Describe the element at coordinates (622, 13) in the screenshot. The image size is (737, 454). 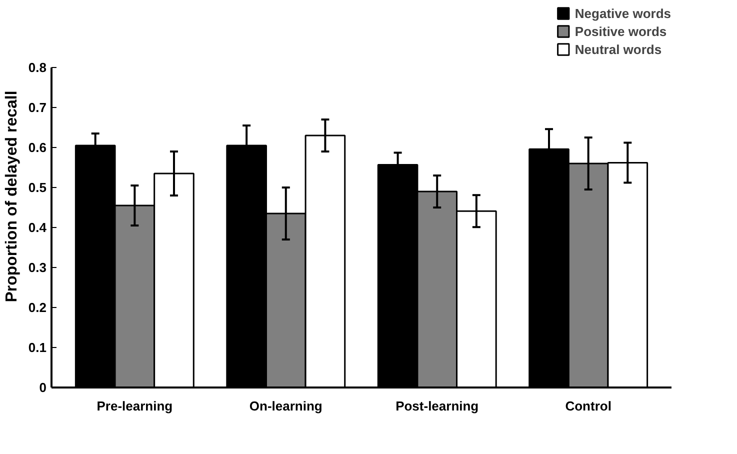
I see `legend-label: Negative words` at that location.